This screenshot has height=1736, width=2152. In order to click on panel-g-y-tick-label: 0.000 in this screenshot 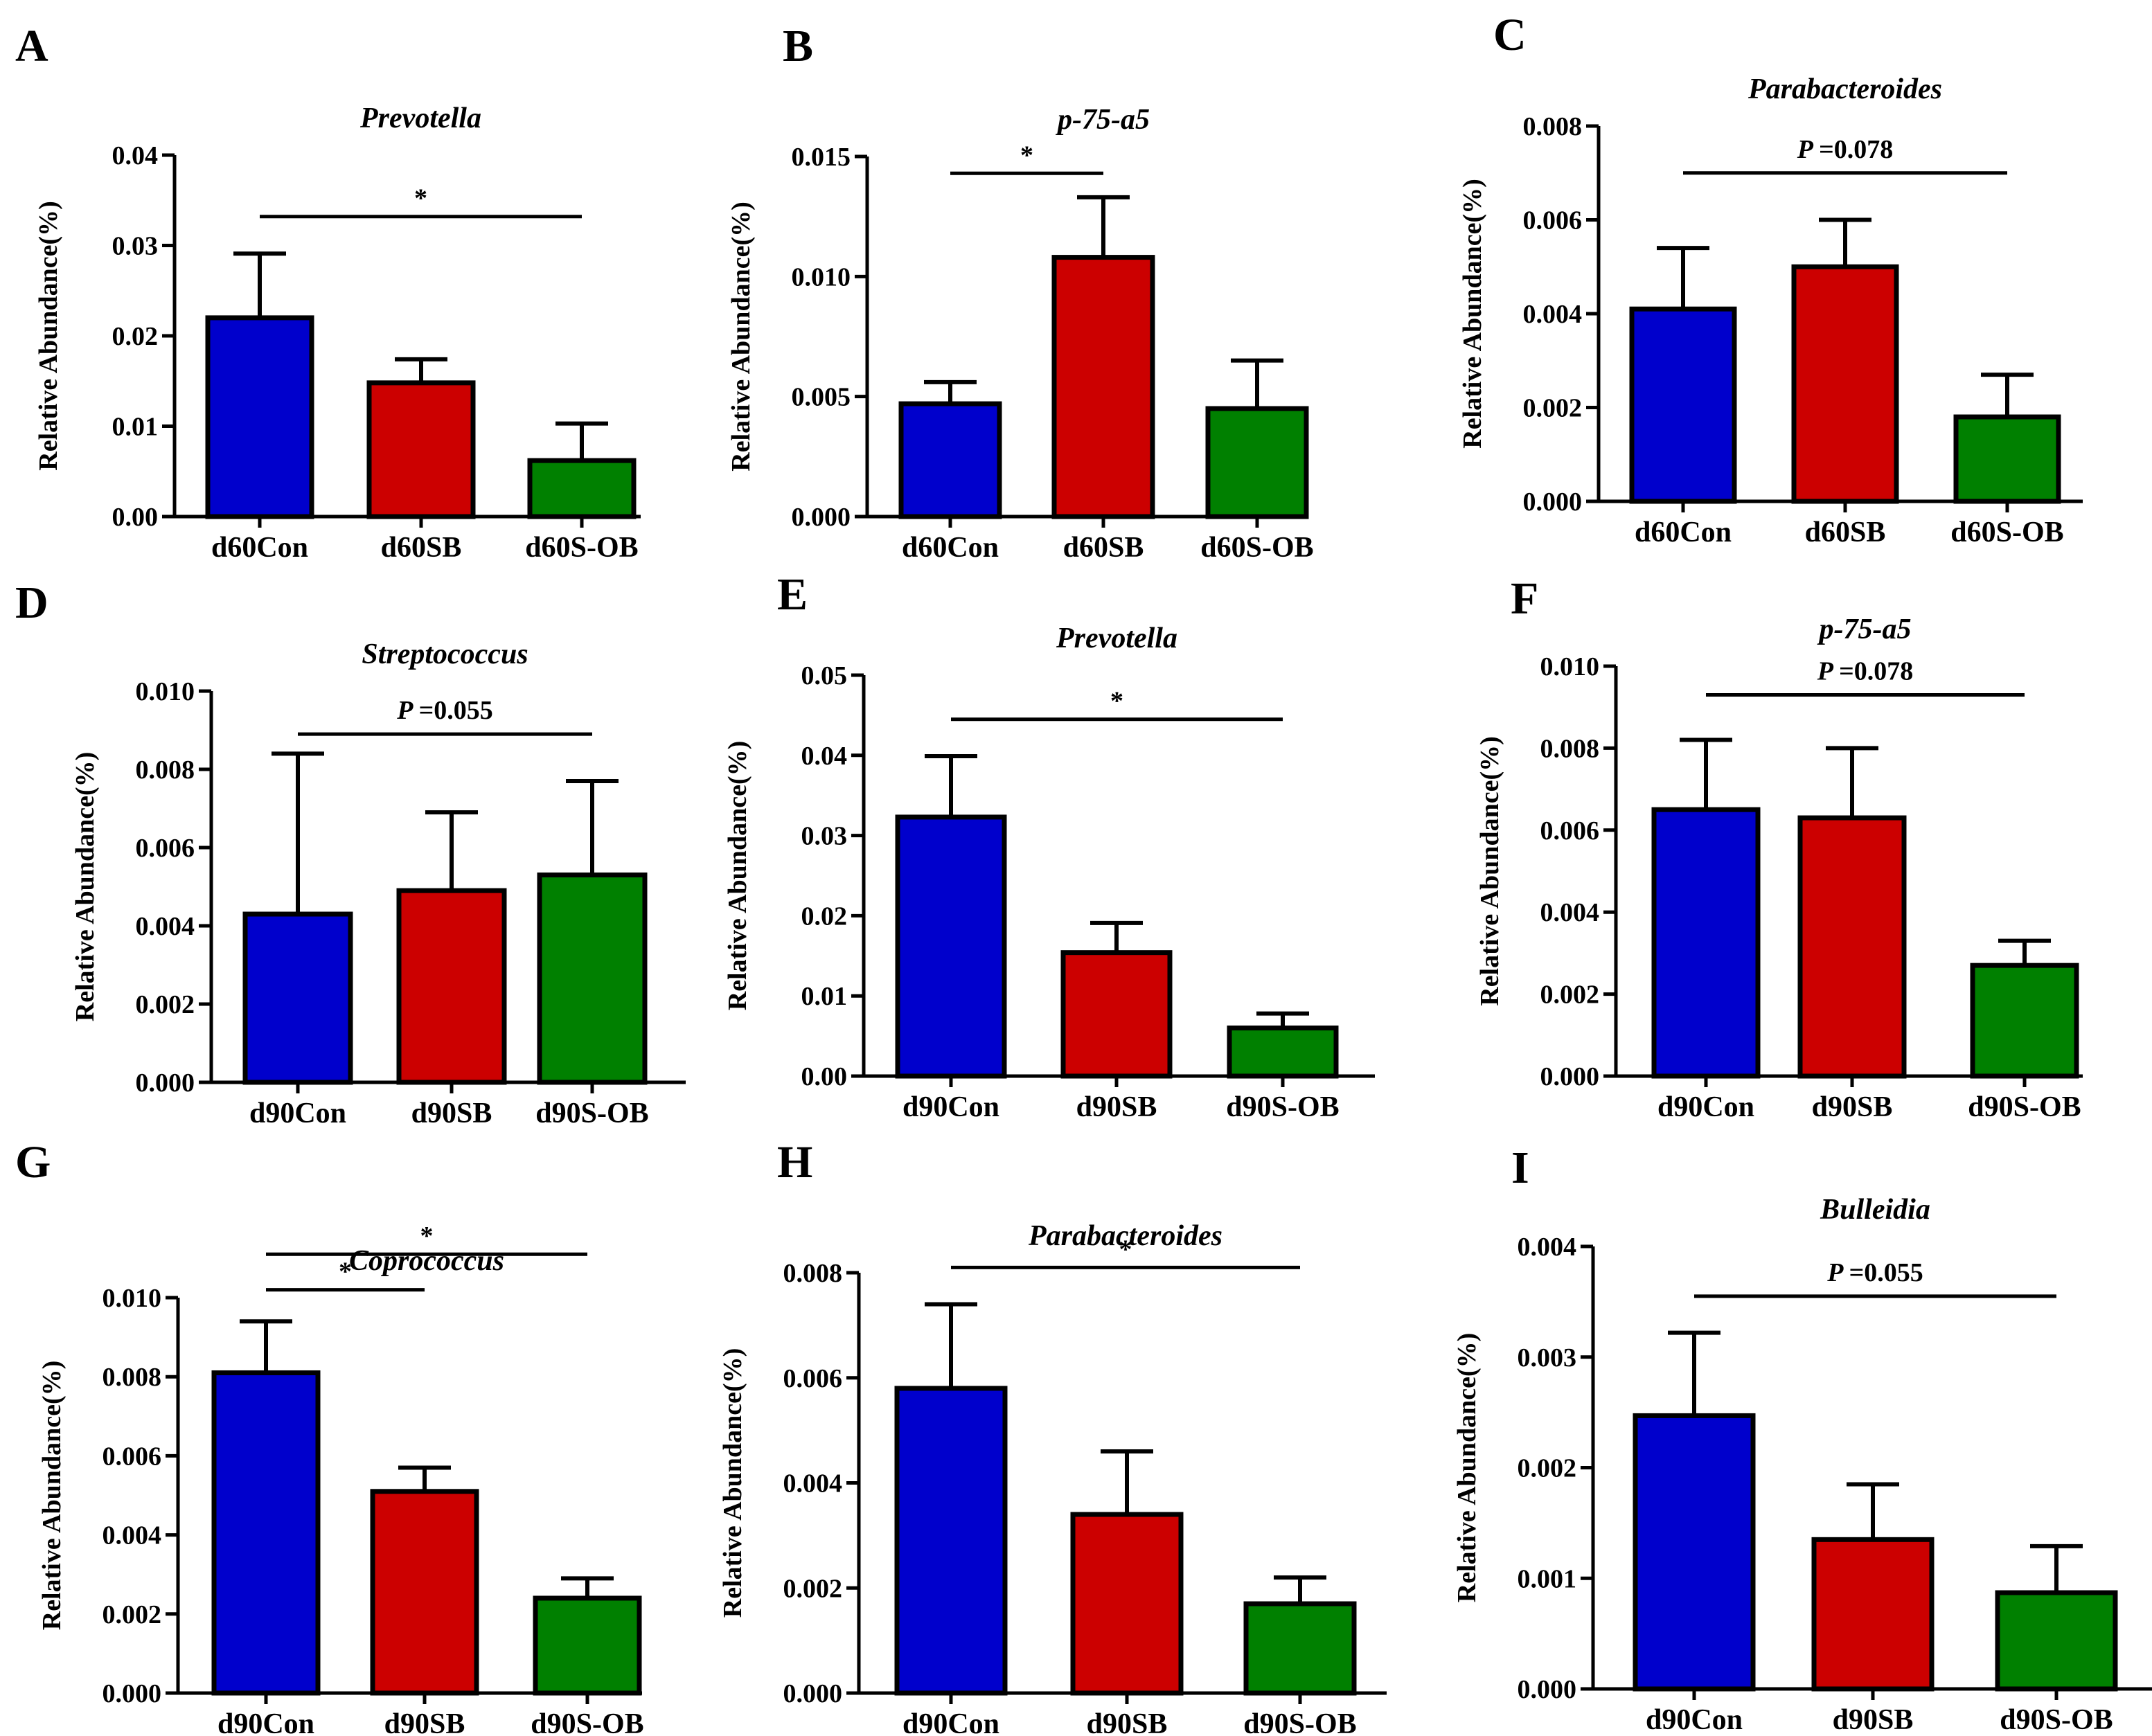, I will do `click(132, 1694)`.